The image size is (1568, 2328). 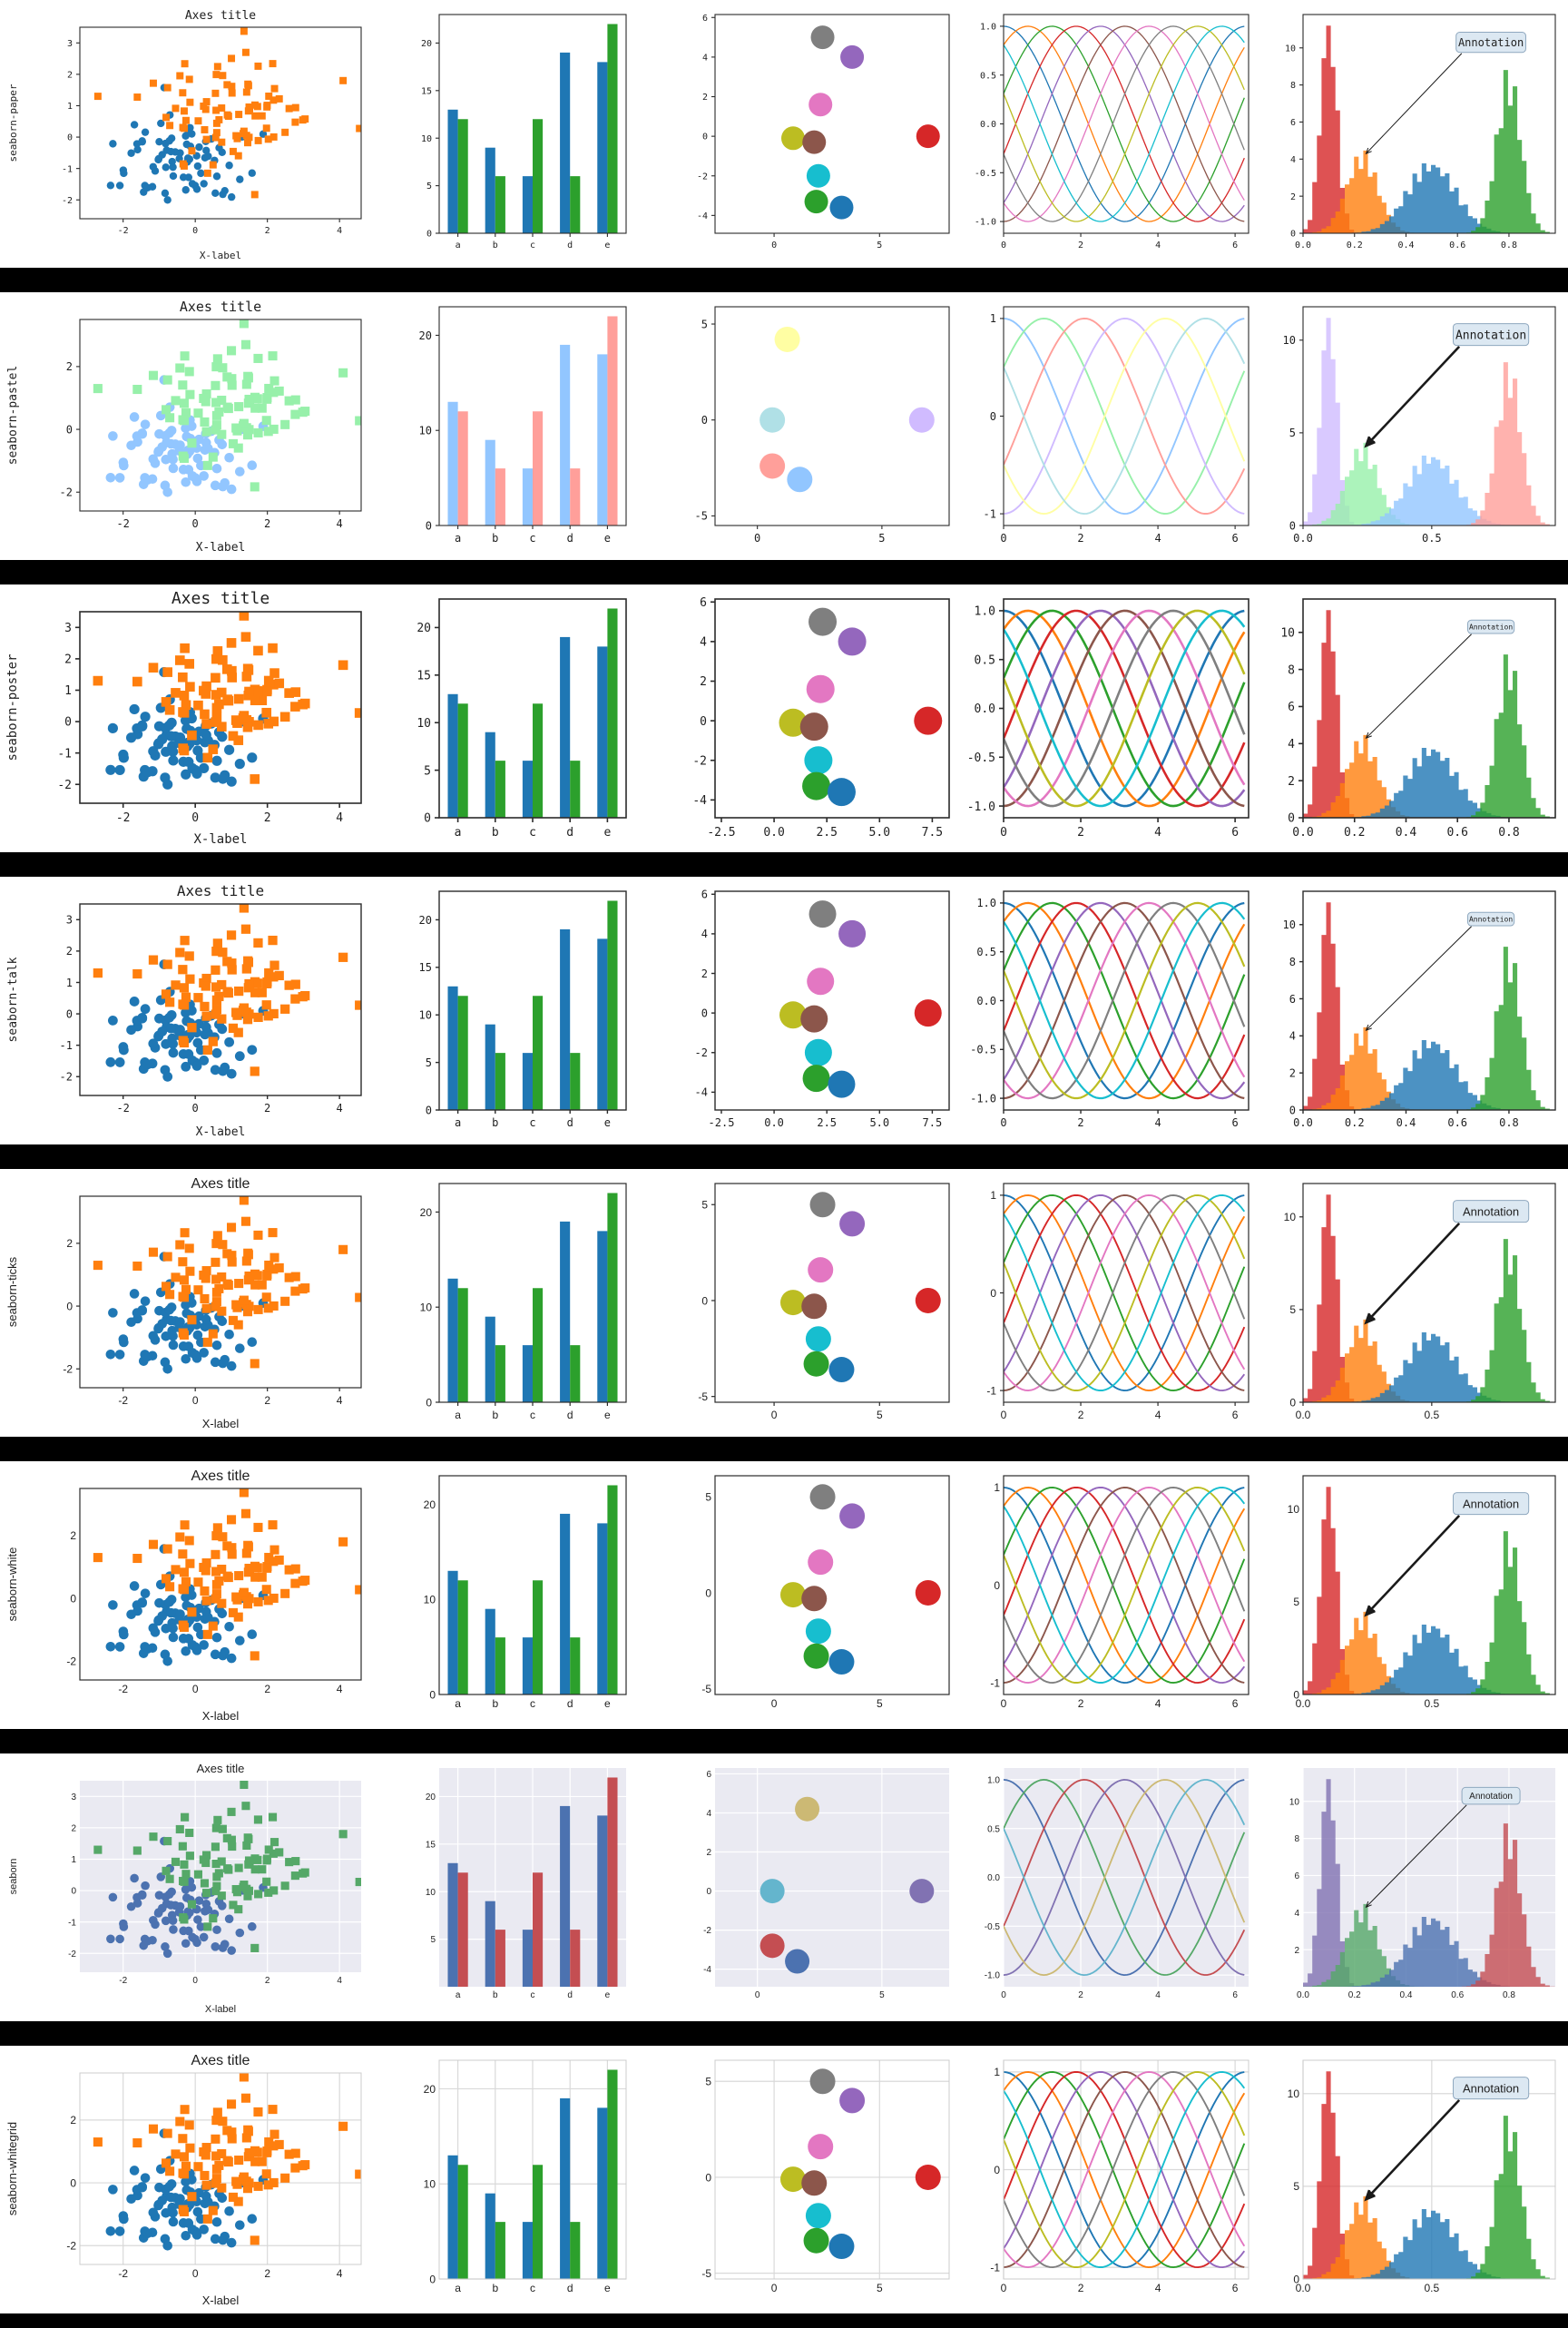 What do you see at coordinates (985, 660) in the screenshot?
I see `y-tick-label: 0.5` at bounding box center [985, 660].